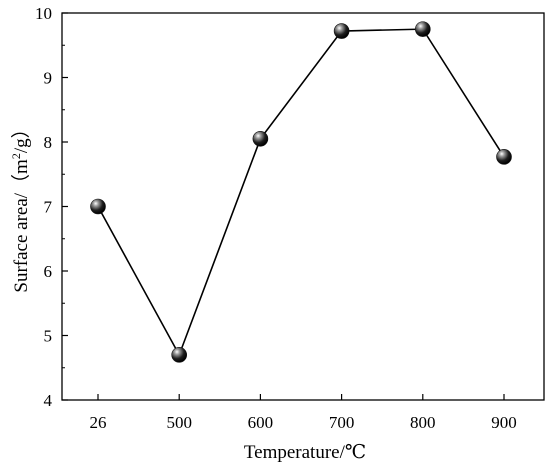 The image size is (550, 472). Describe the element at coordinates (48, 400) in the screenshot. I see `y-tick-label-0: 4` at that location.